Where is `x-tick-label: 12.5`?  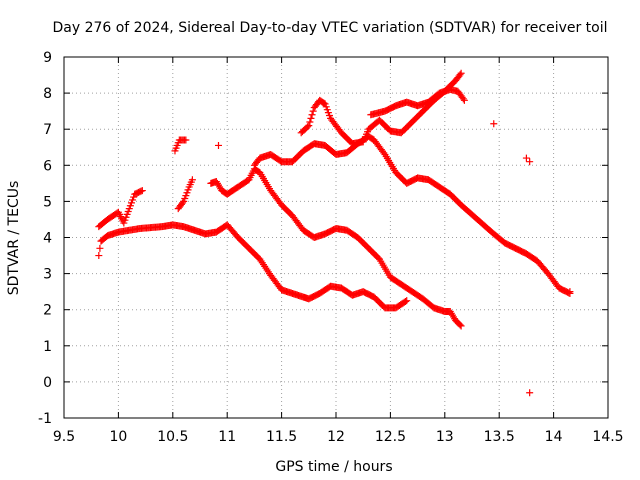
x-tick-label: 12.5 is located at coordinates (390, 437).